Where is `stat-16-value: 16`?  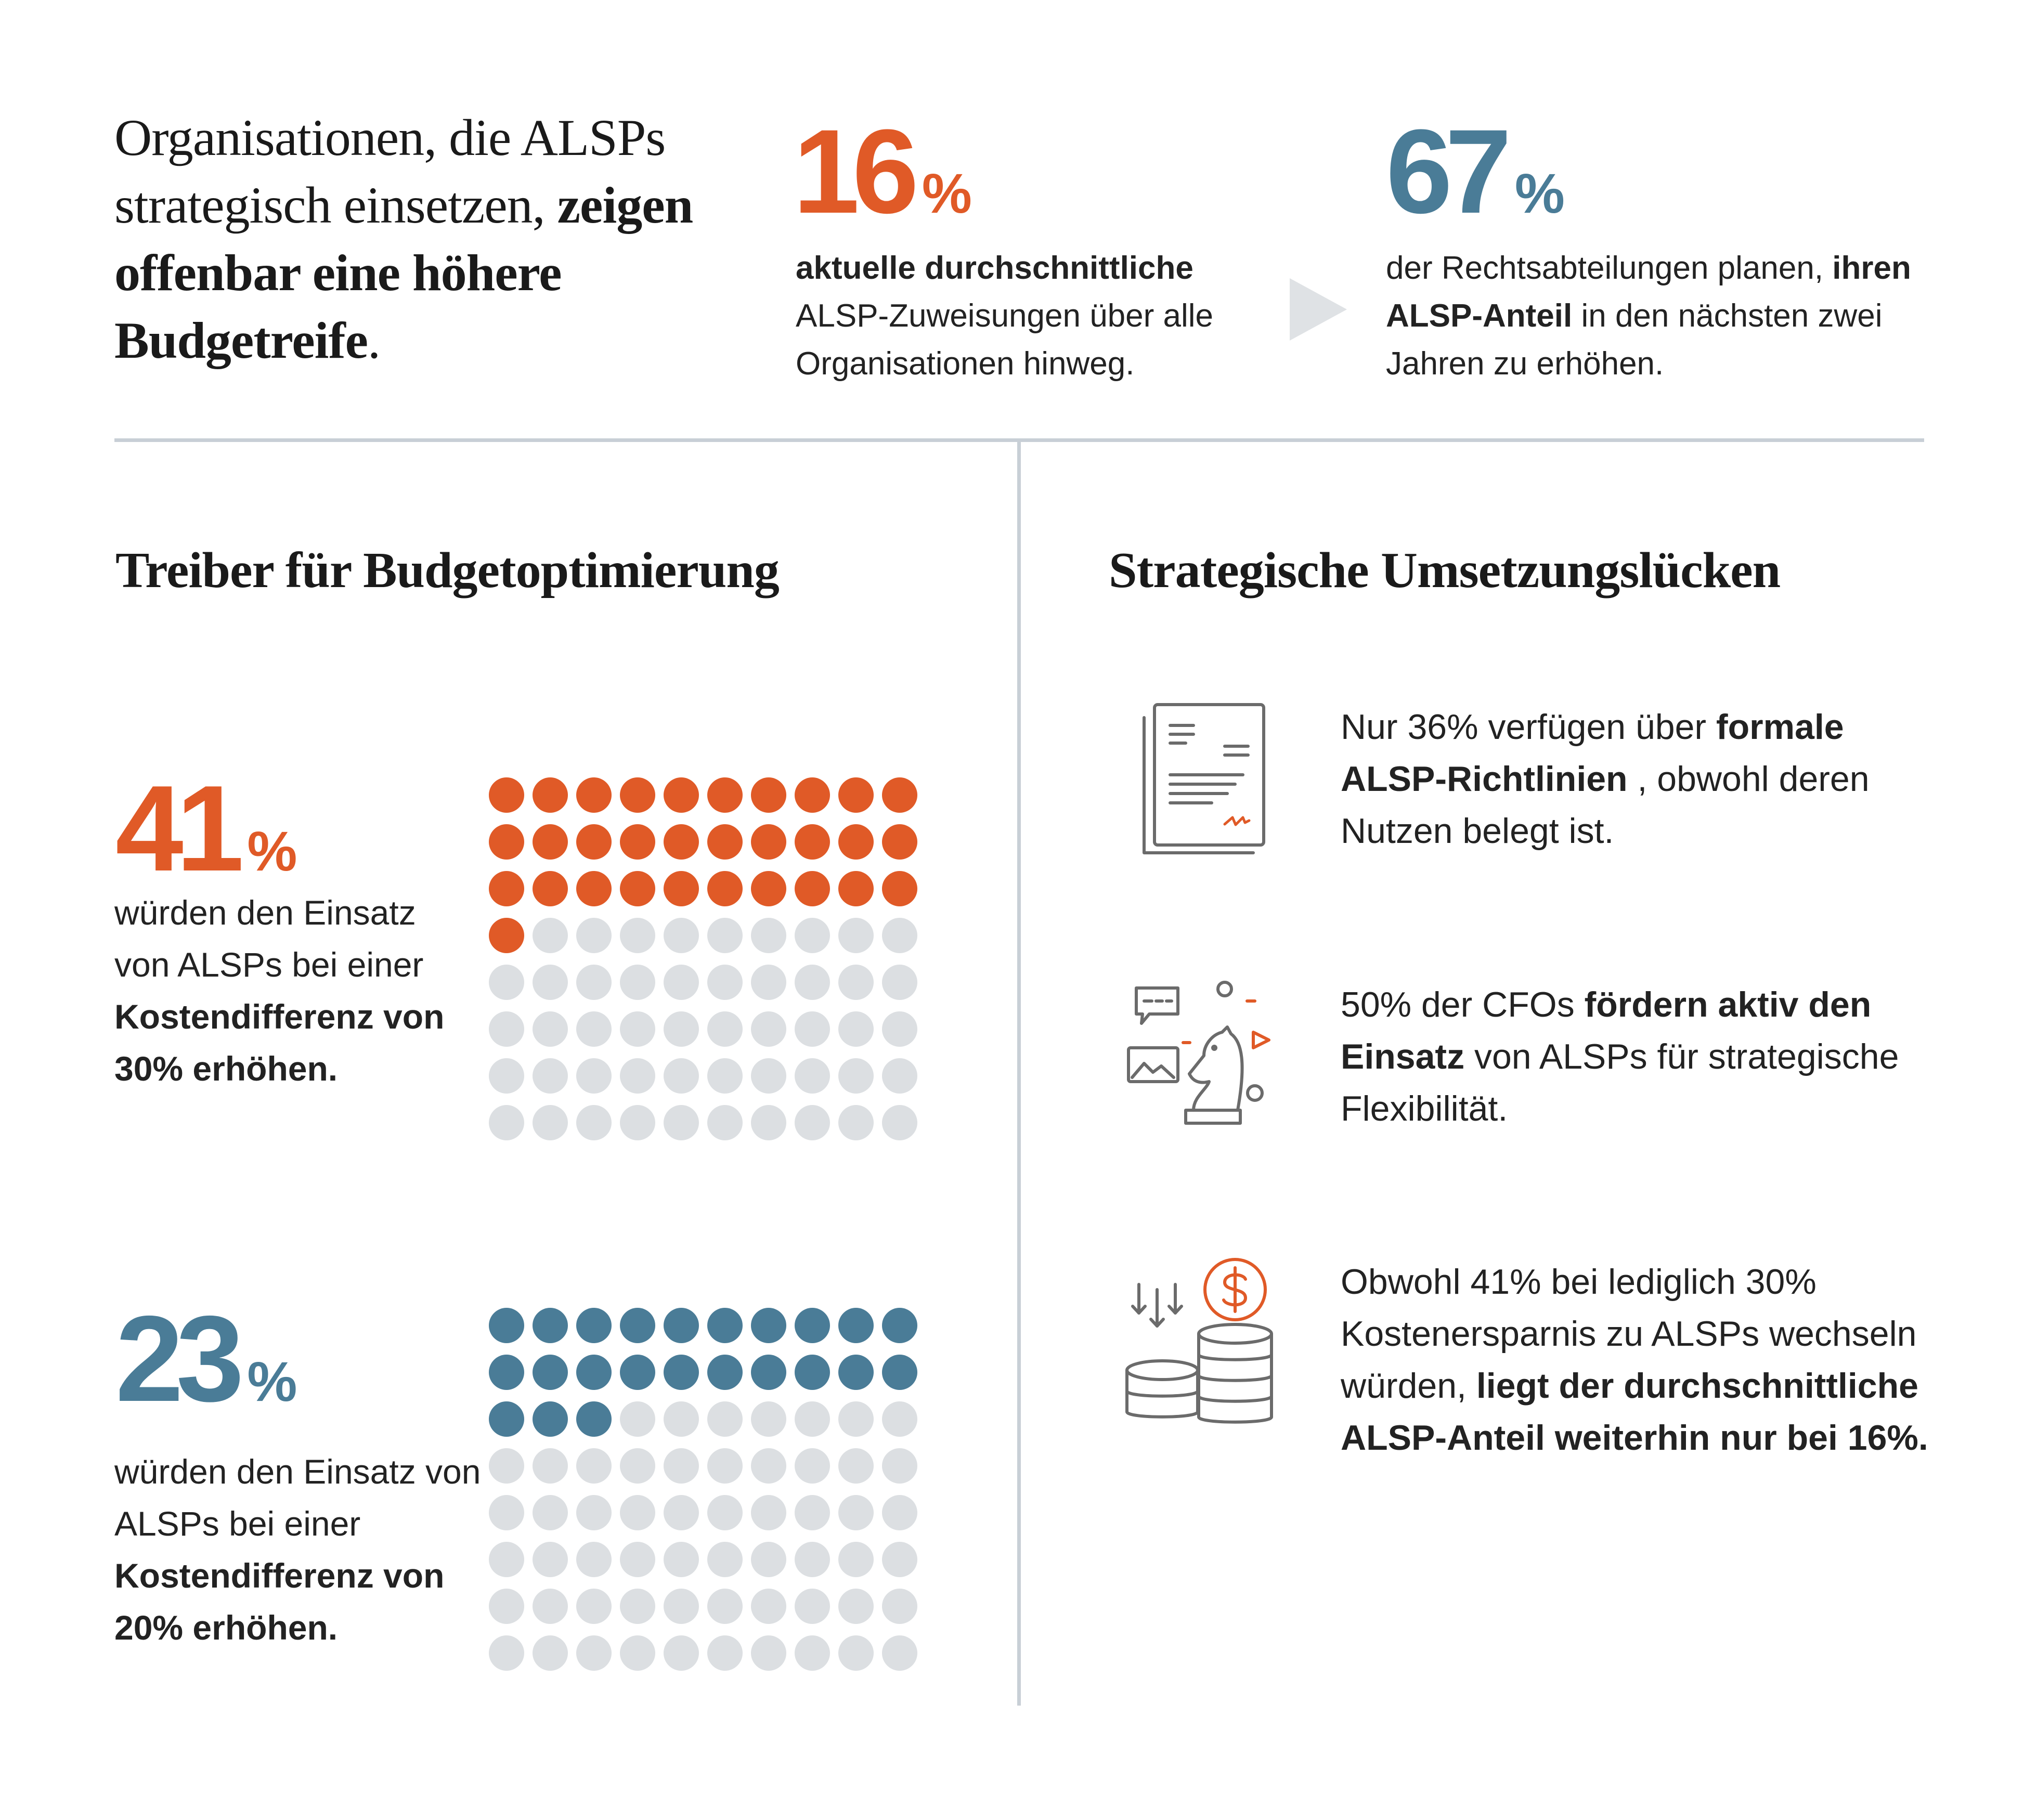
stat-16-value: 16 is located at coordinates (856, 171).